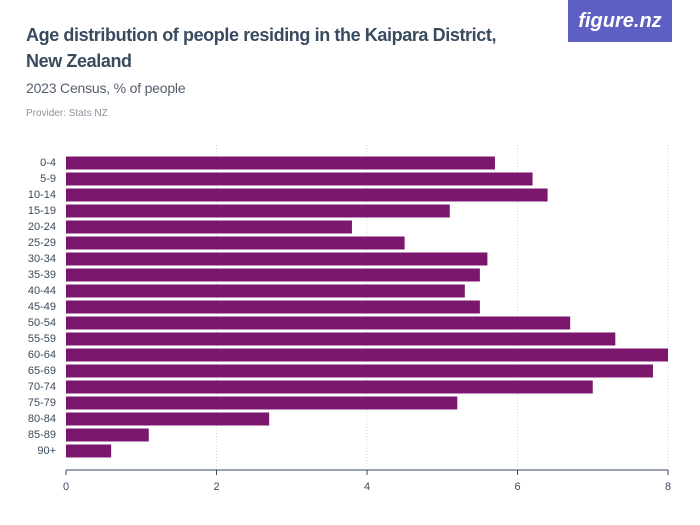  What do you see at coordinates (42, 323) in the screenshot?
I see `y-tick-label: 50-54` at bounding box center [42, 323].